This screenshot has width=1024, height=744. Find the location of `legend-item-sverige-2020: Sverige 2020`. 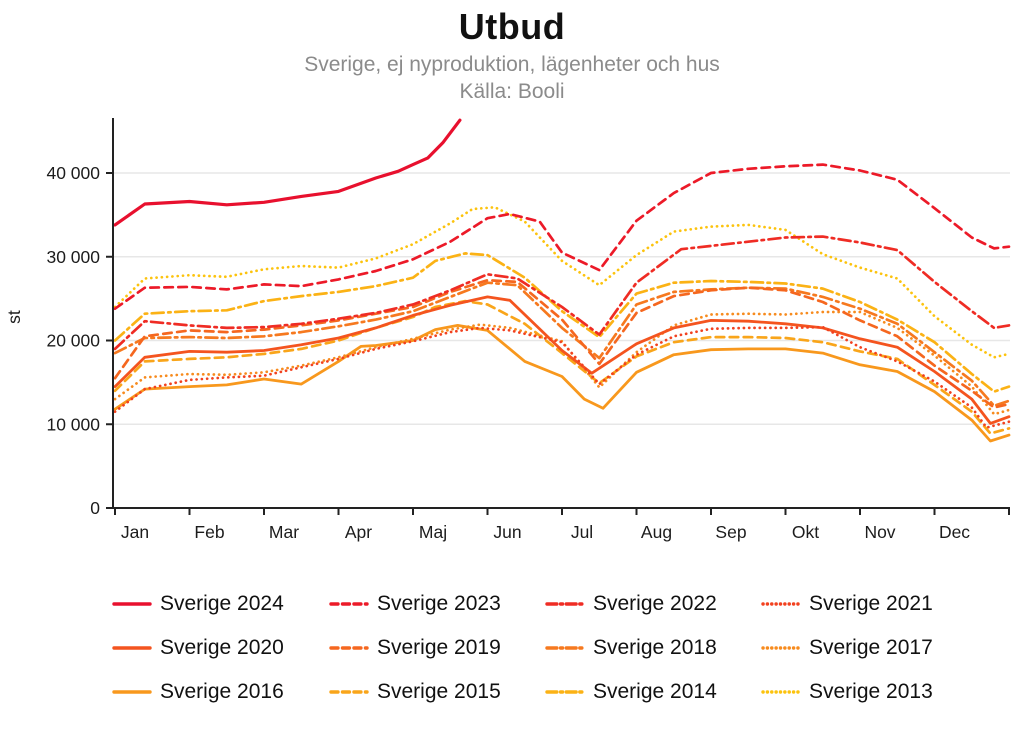

legend-item-sverige-2020: Sverige 2020 is located at coordinates (220, 648).